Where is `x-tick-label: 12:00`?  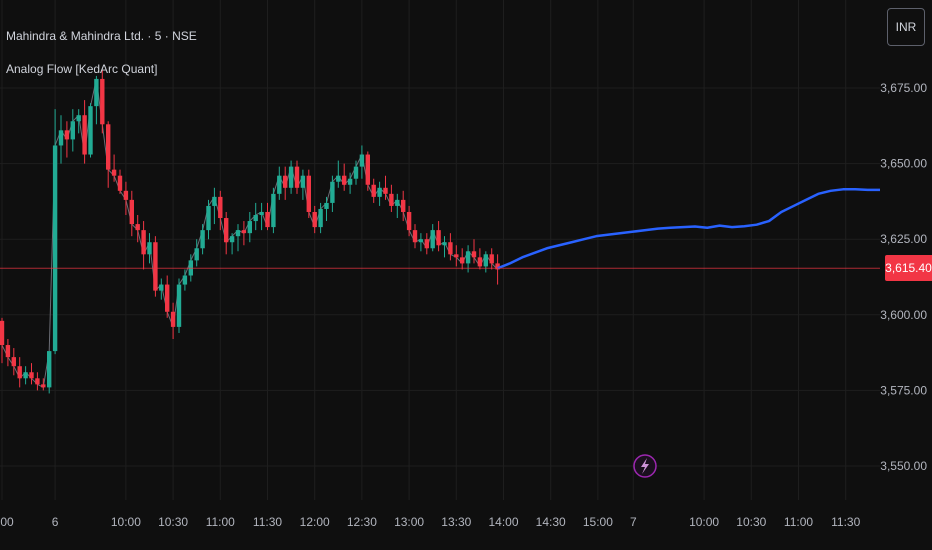
x-tick-label: 12:00 is located at coordinates (315, 522).